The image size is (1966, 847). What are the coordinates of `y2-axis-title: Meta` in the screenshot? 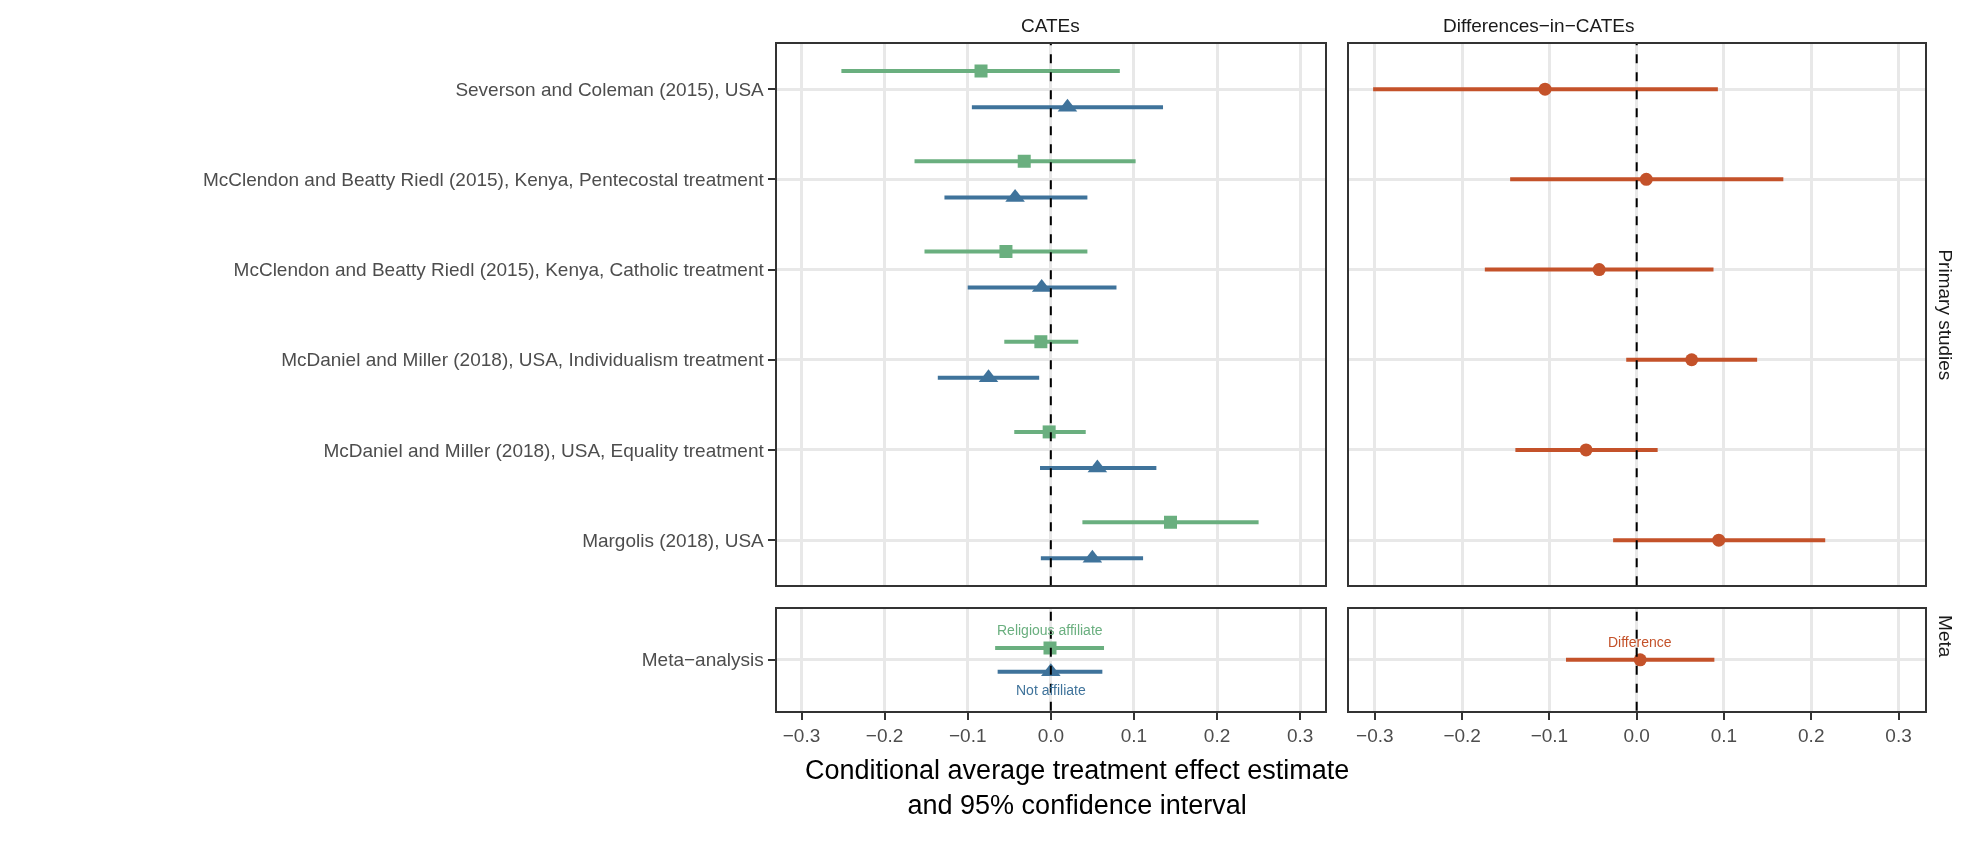 It's located at (1945, 636).